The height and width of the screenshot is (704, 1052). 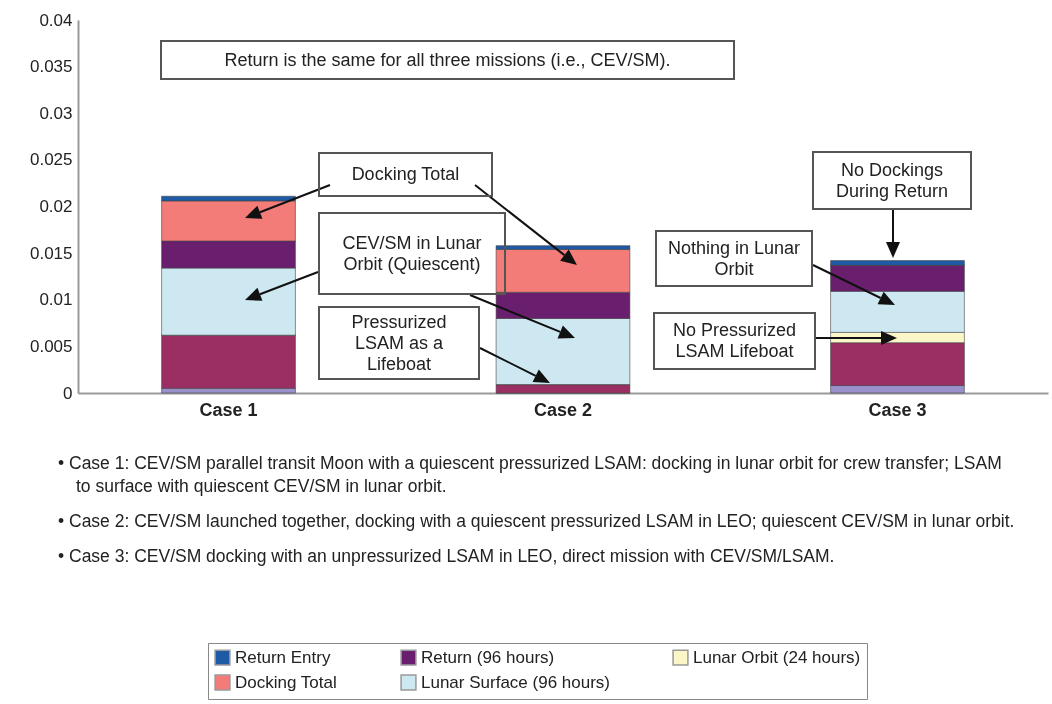 What do you see at coordinates (56, 20) in the screenshot?
I see `y-tick-label: 0.04` at bounding box center [56, 20].